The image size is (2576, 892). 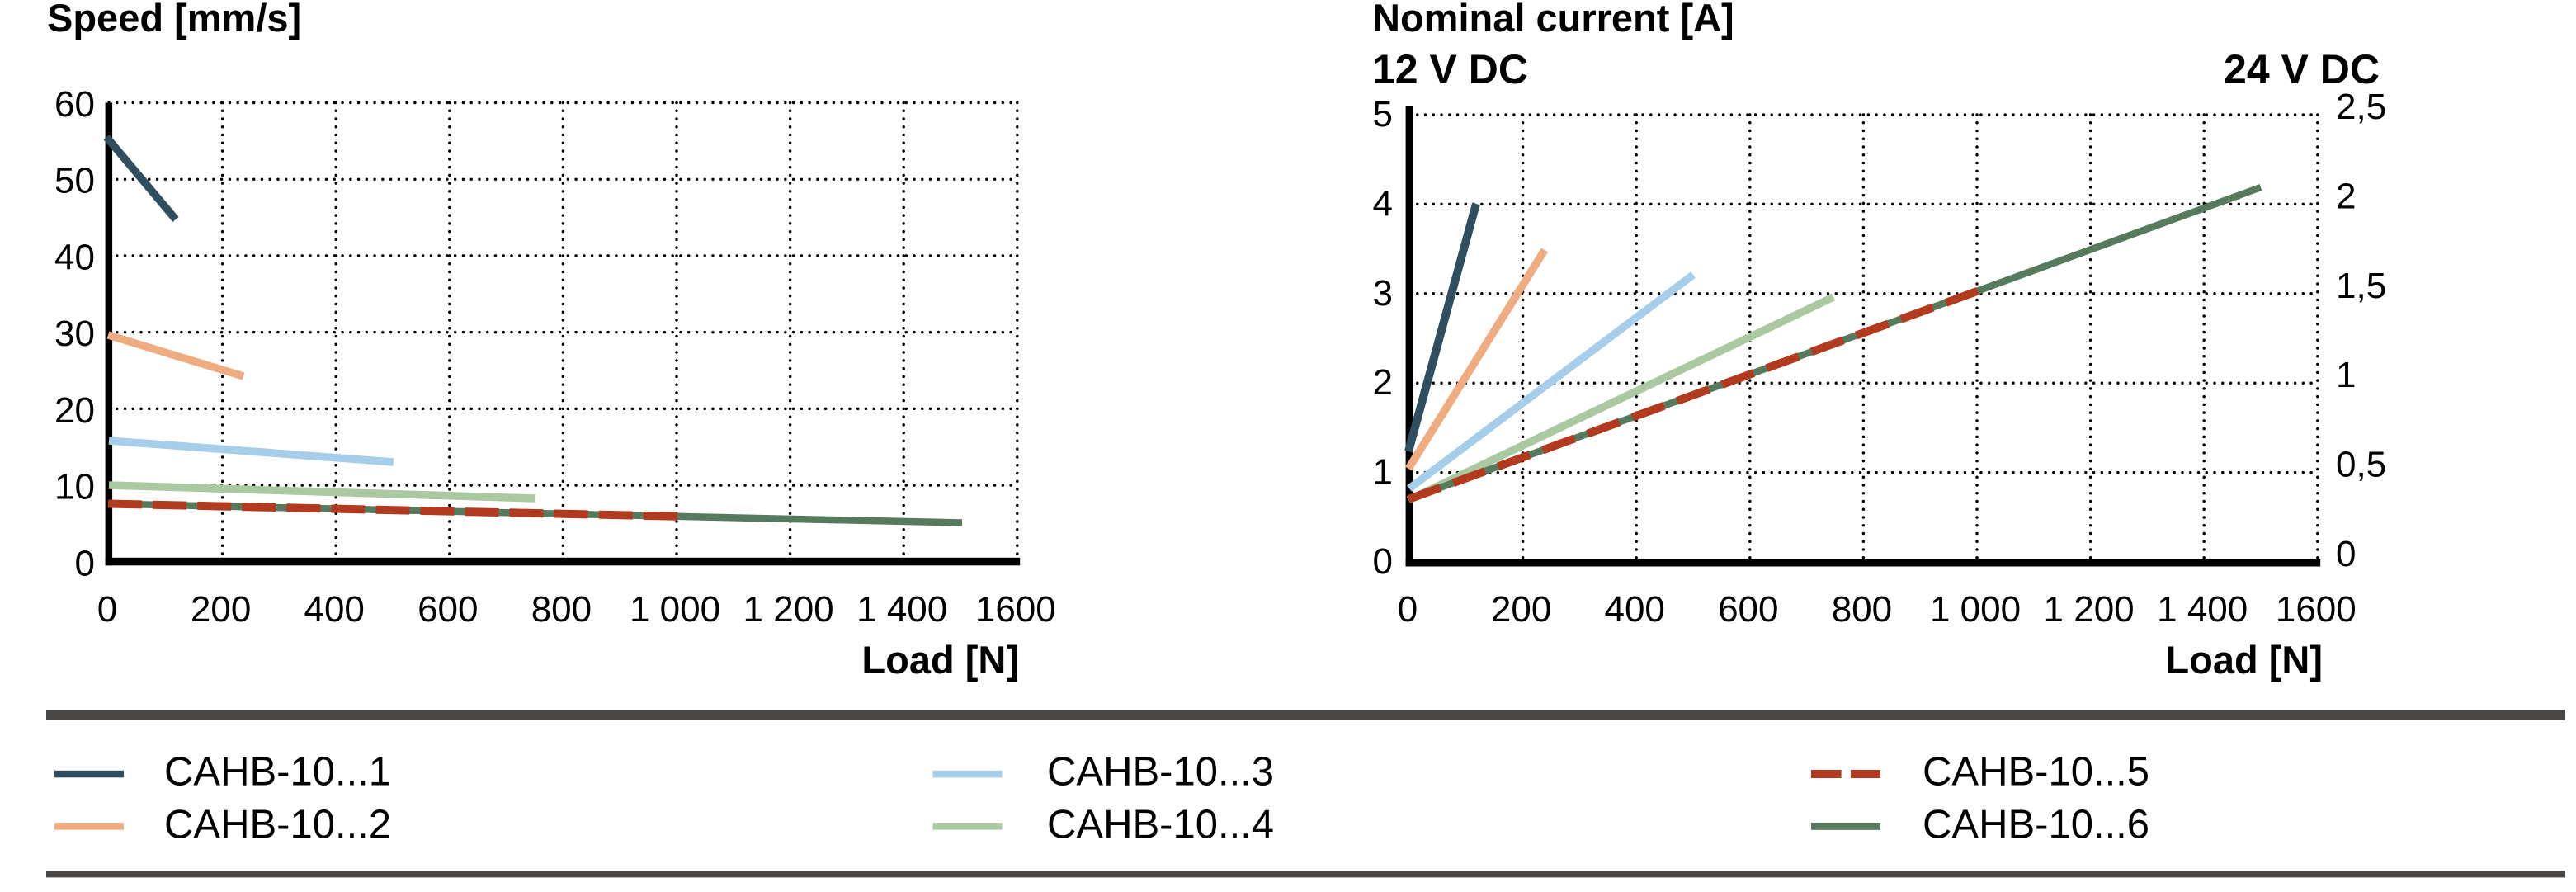 I want to click on svg-text: 40, so click(x=74, y=257).